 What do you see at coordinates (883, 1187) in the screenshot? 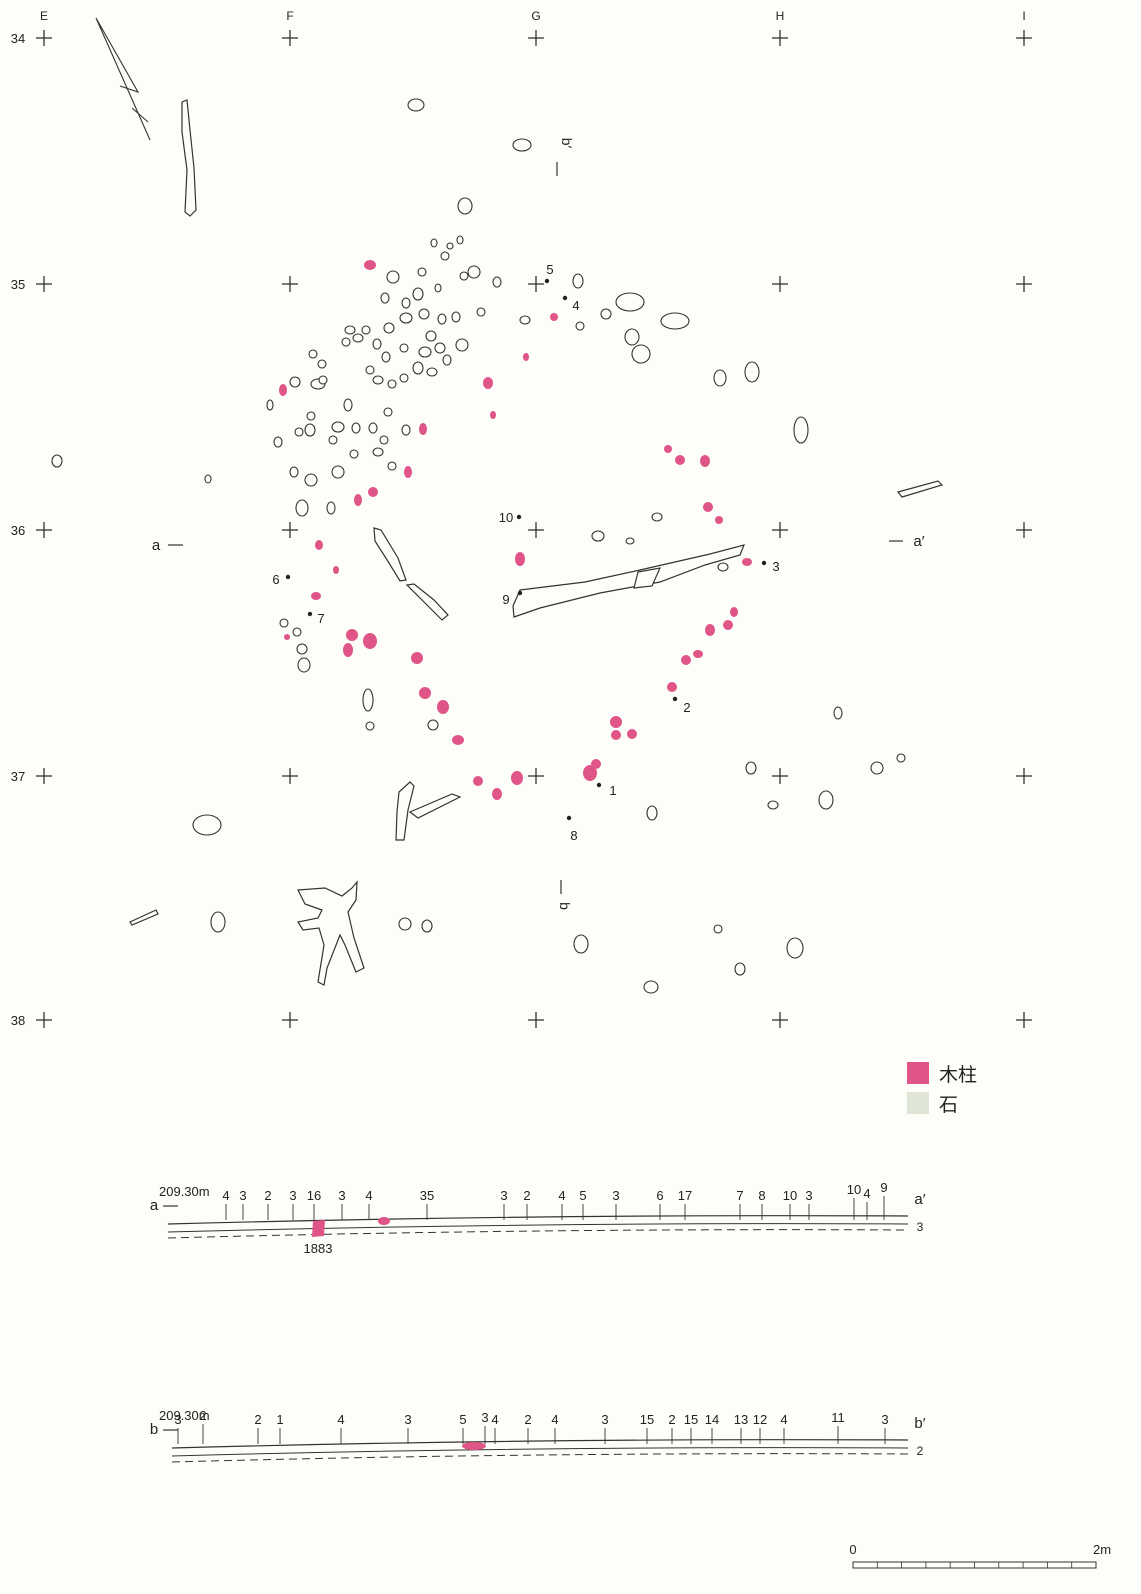
I see `section-layer-label: 9` at bounding box center [883, 1187].